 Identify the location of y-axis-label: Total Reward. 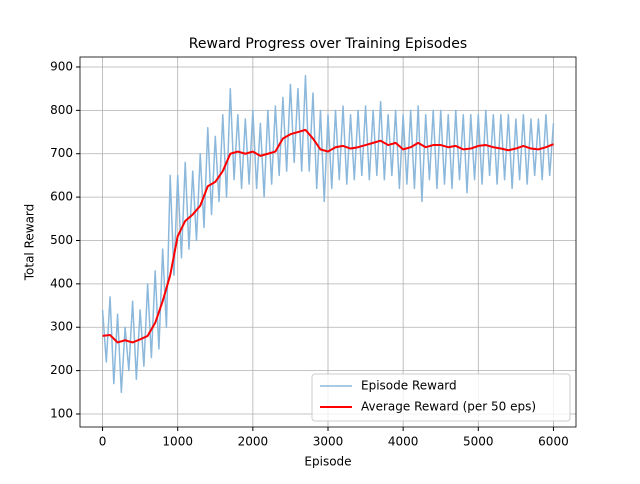
(30, 243).